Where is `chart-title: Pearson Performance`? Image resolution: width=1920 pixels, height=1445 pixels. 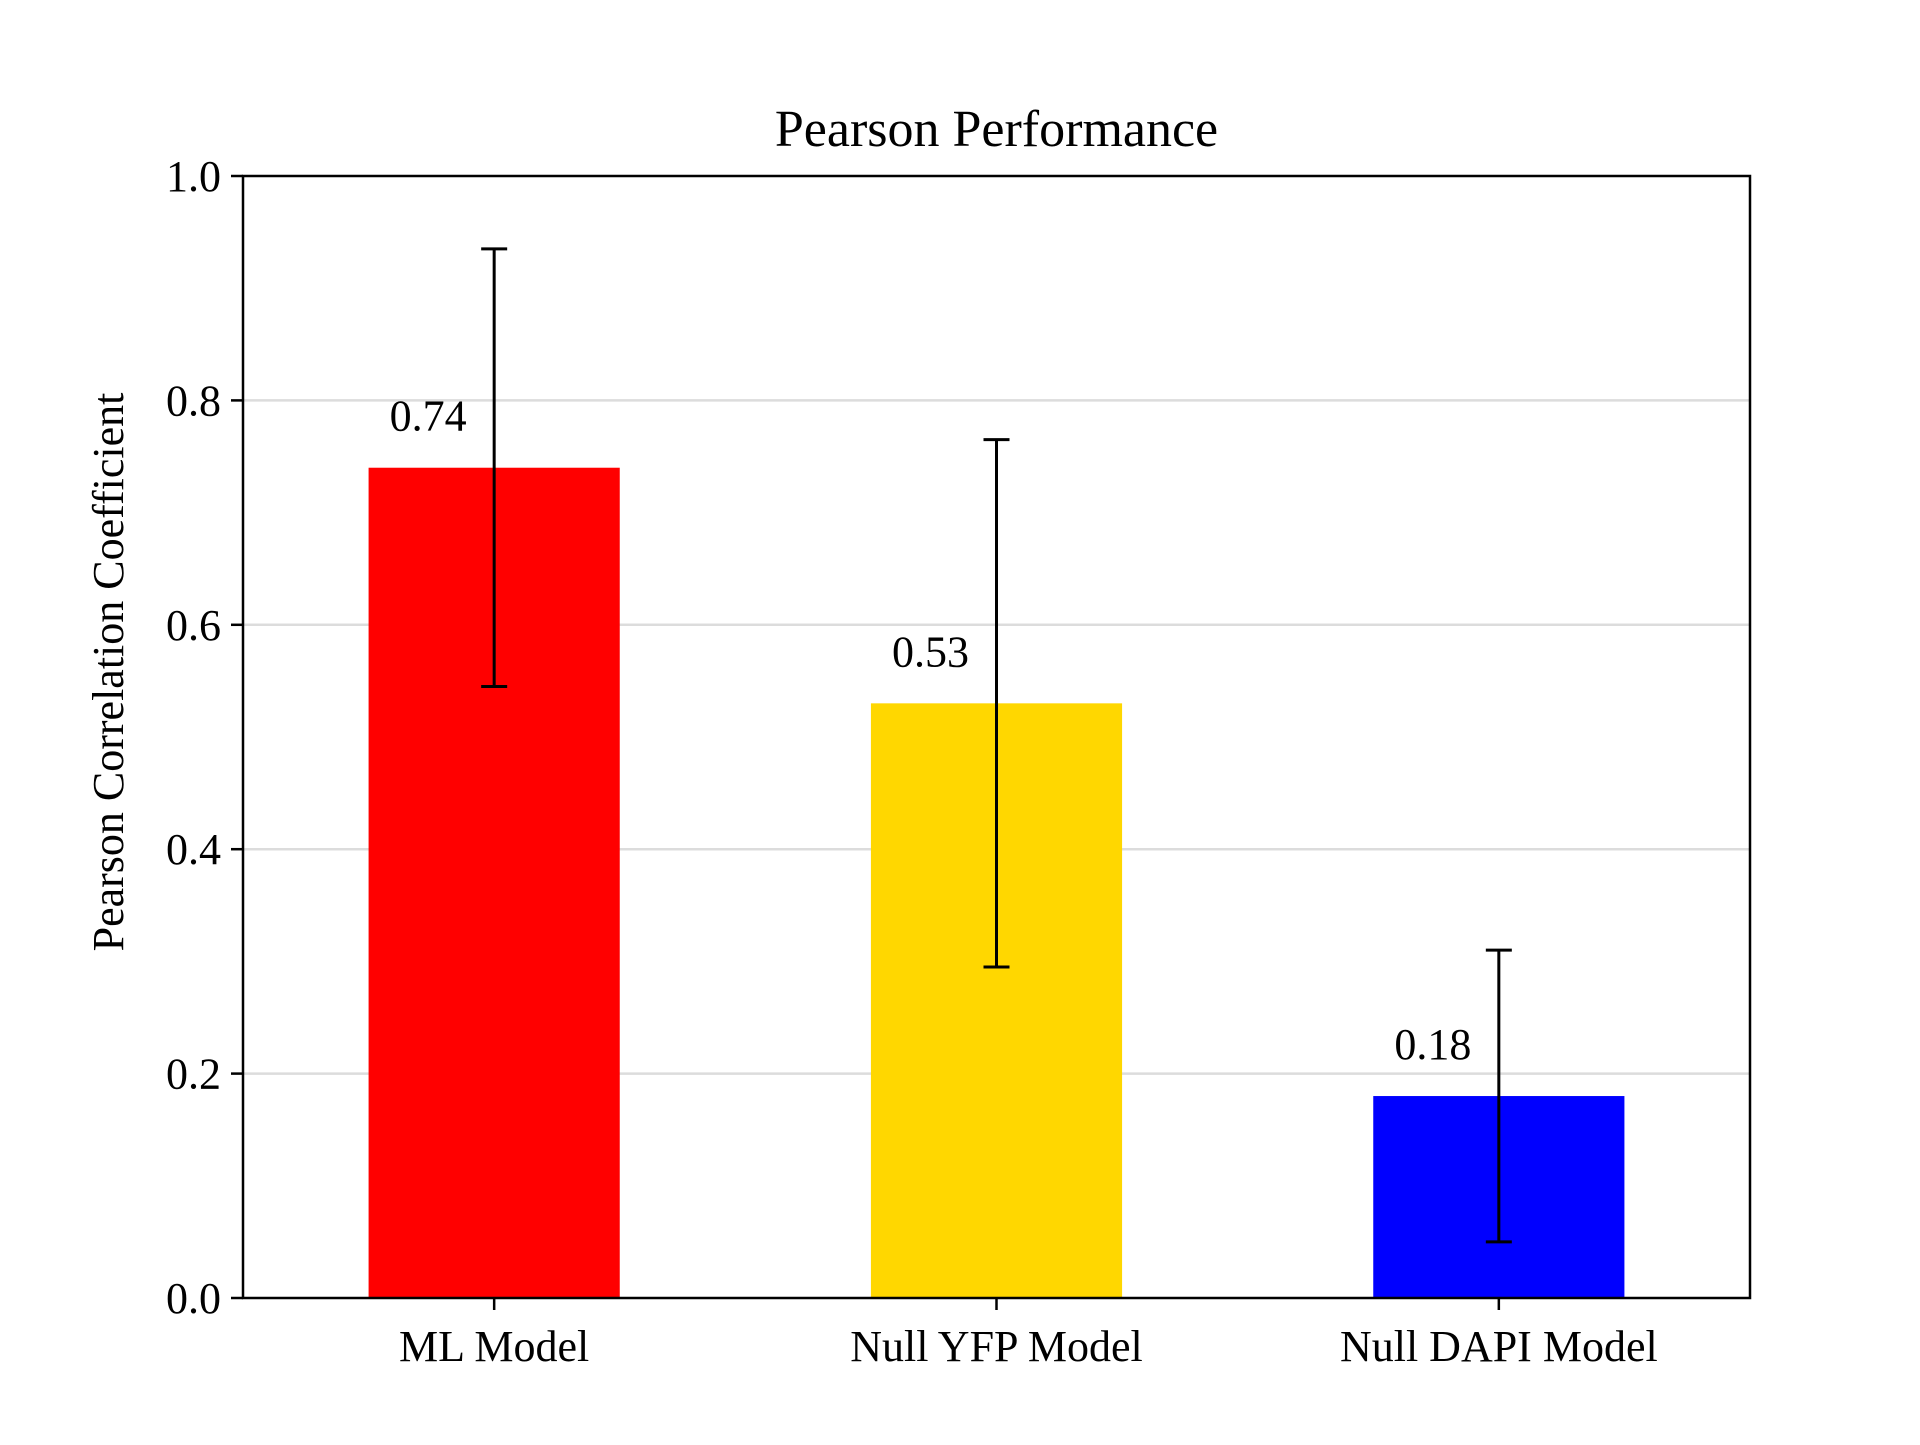
chart-title: Pearson Performance is located at coordinates (996, 129).